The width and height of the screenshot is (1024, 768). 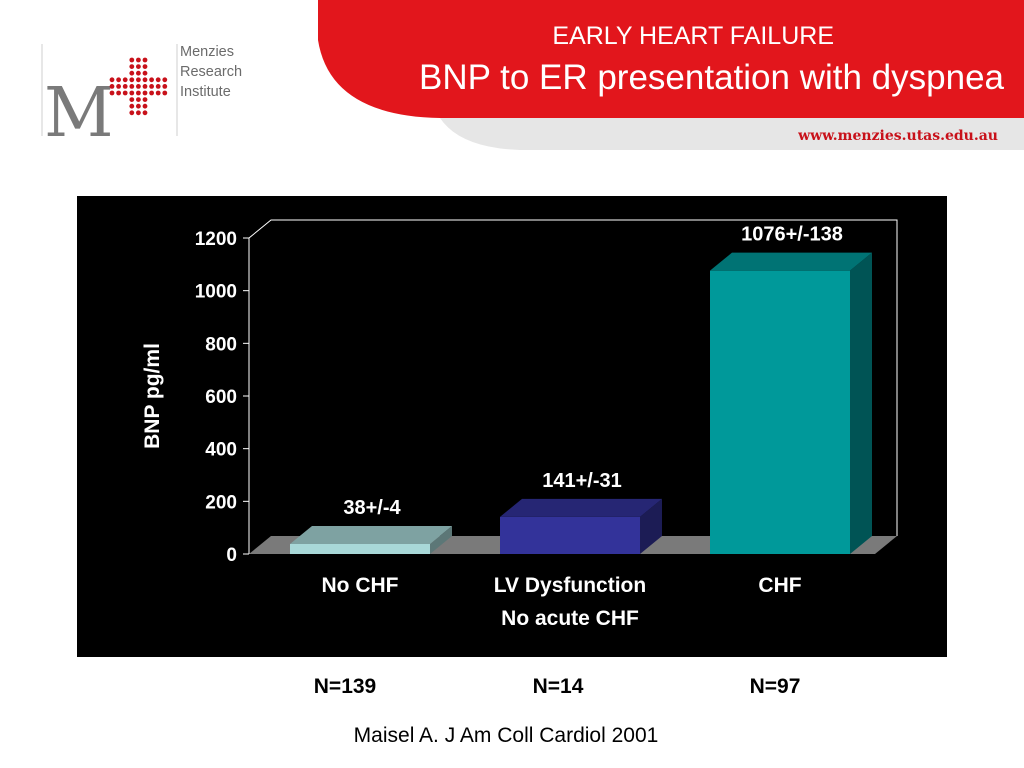 What do you see at coordinates (558, 686) in the screenshot?
I see `sample-size-lv-dysfunction: N=14` at bounding box center [558, 686].